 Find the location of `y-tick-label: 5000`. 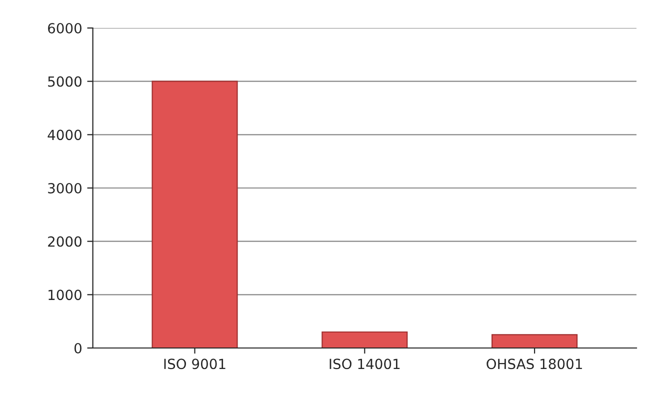

y-tick-label: 5000 is located at coordinates (65, 81).